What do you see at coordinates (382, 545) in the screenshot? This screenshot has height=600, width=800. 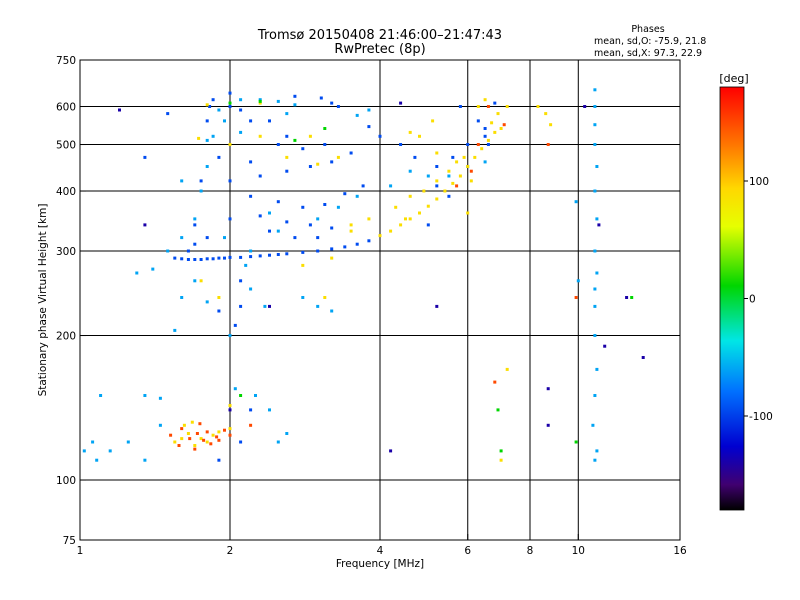 I see `x-axis-ticks: 1 2 4 6 8 10 16` at bounding box center [382, 545].